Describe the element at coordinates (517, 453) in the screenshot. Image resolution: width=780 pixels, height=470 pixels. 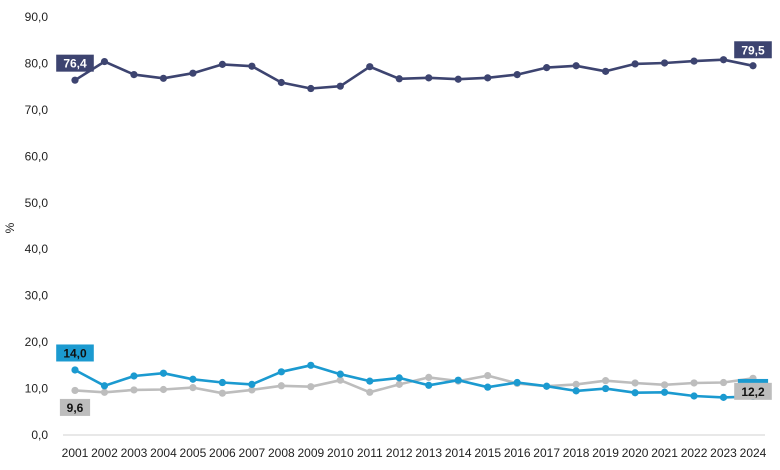
I see `x-tick-label: 2016` at that location.